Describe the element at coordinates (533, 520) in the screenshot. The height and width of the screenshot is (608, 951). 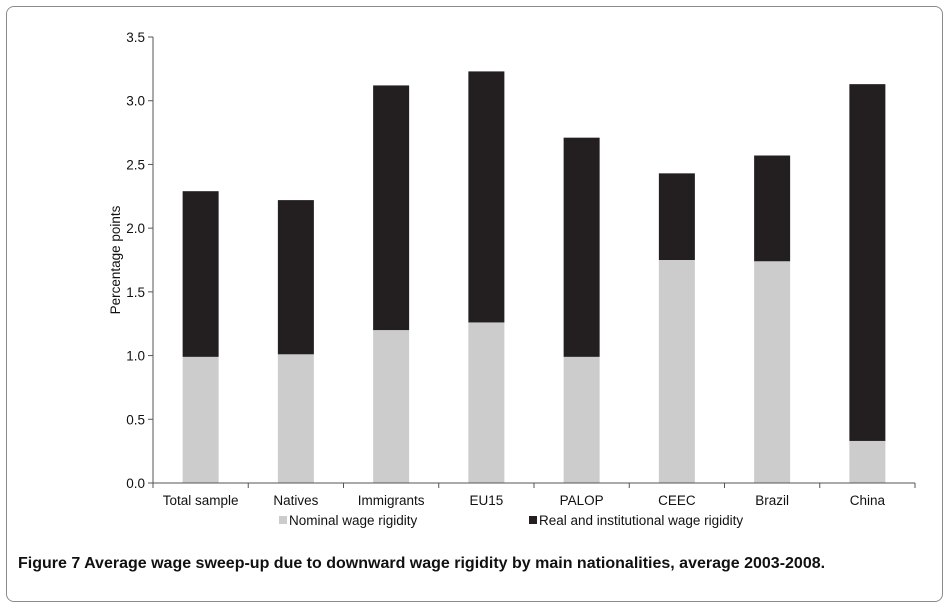
I see `legend-swatch-real-institutional` at that location.